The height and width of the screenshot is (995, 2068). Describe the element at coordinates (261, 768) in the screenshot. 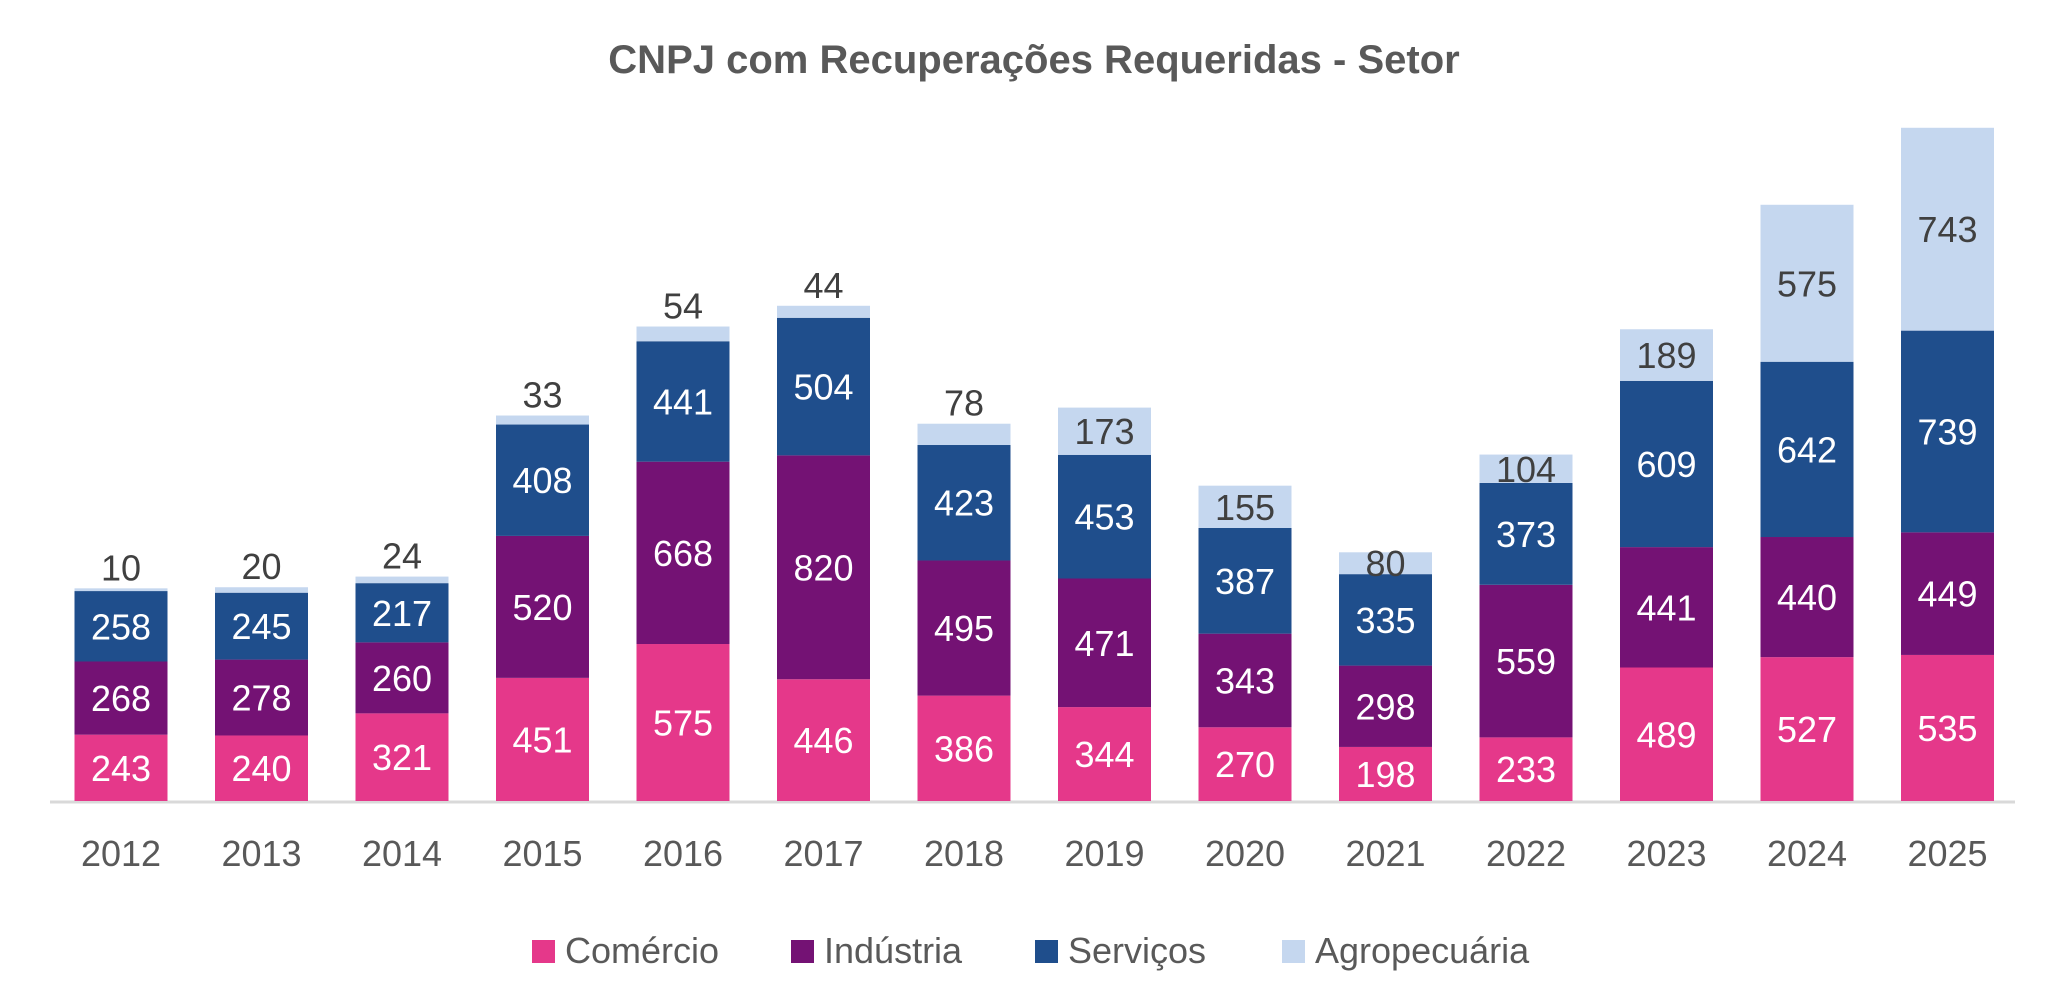

I see `bar-segment-comércio-2013` at that location.